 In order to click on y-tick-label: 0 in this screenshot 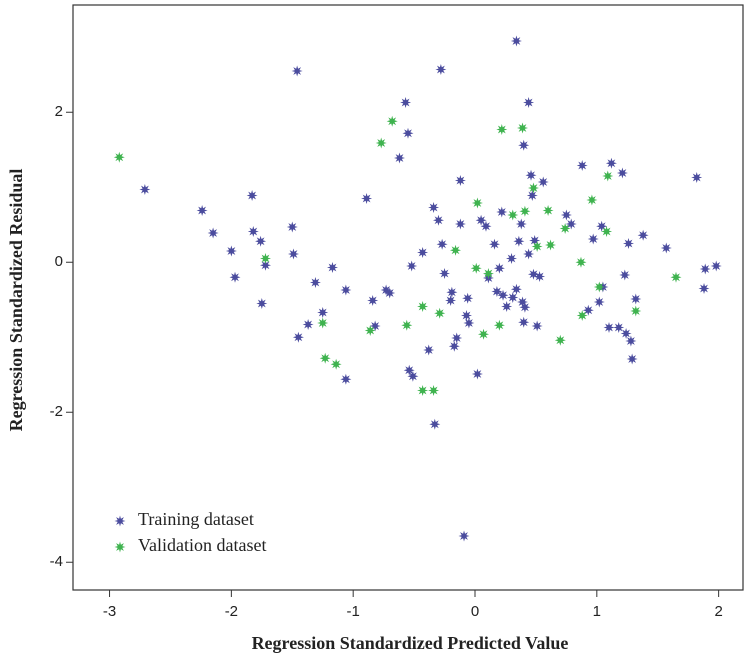, I will do `click(59, 261)`.